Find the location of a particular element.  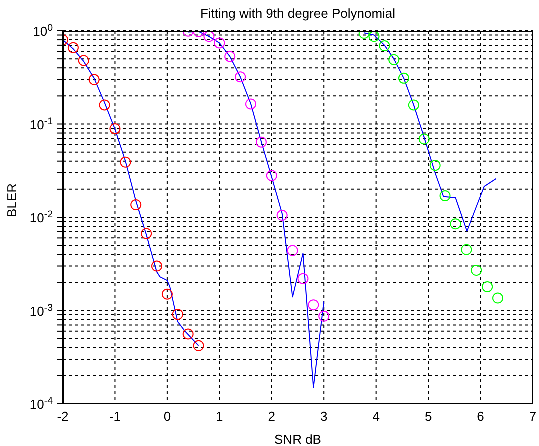

chart-title: Fitting with 9th degree Polynomial is located at coordinates (298, 13).